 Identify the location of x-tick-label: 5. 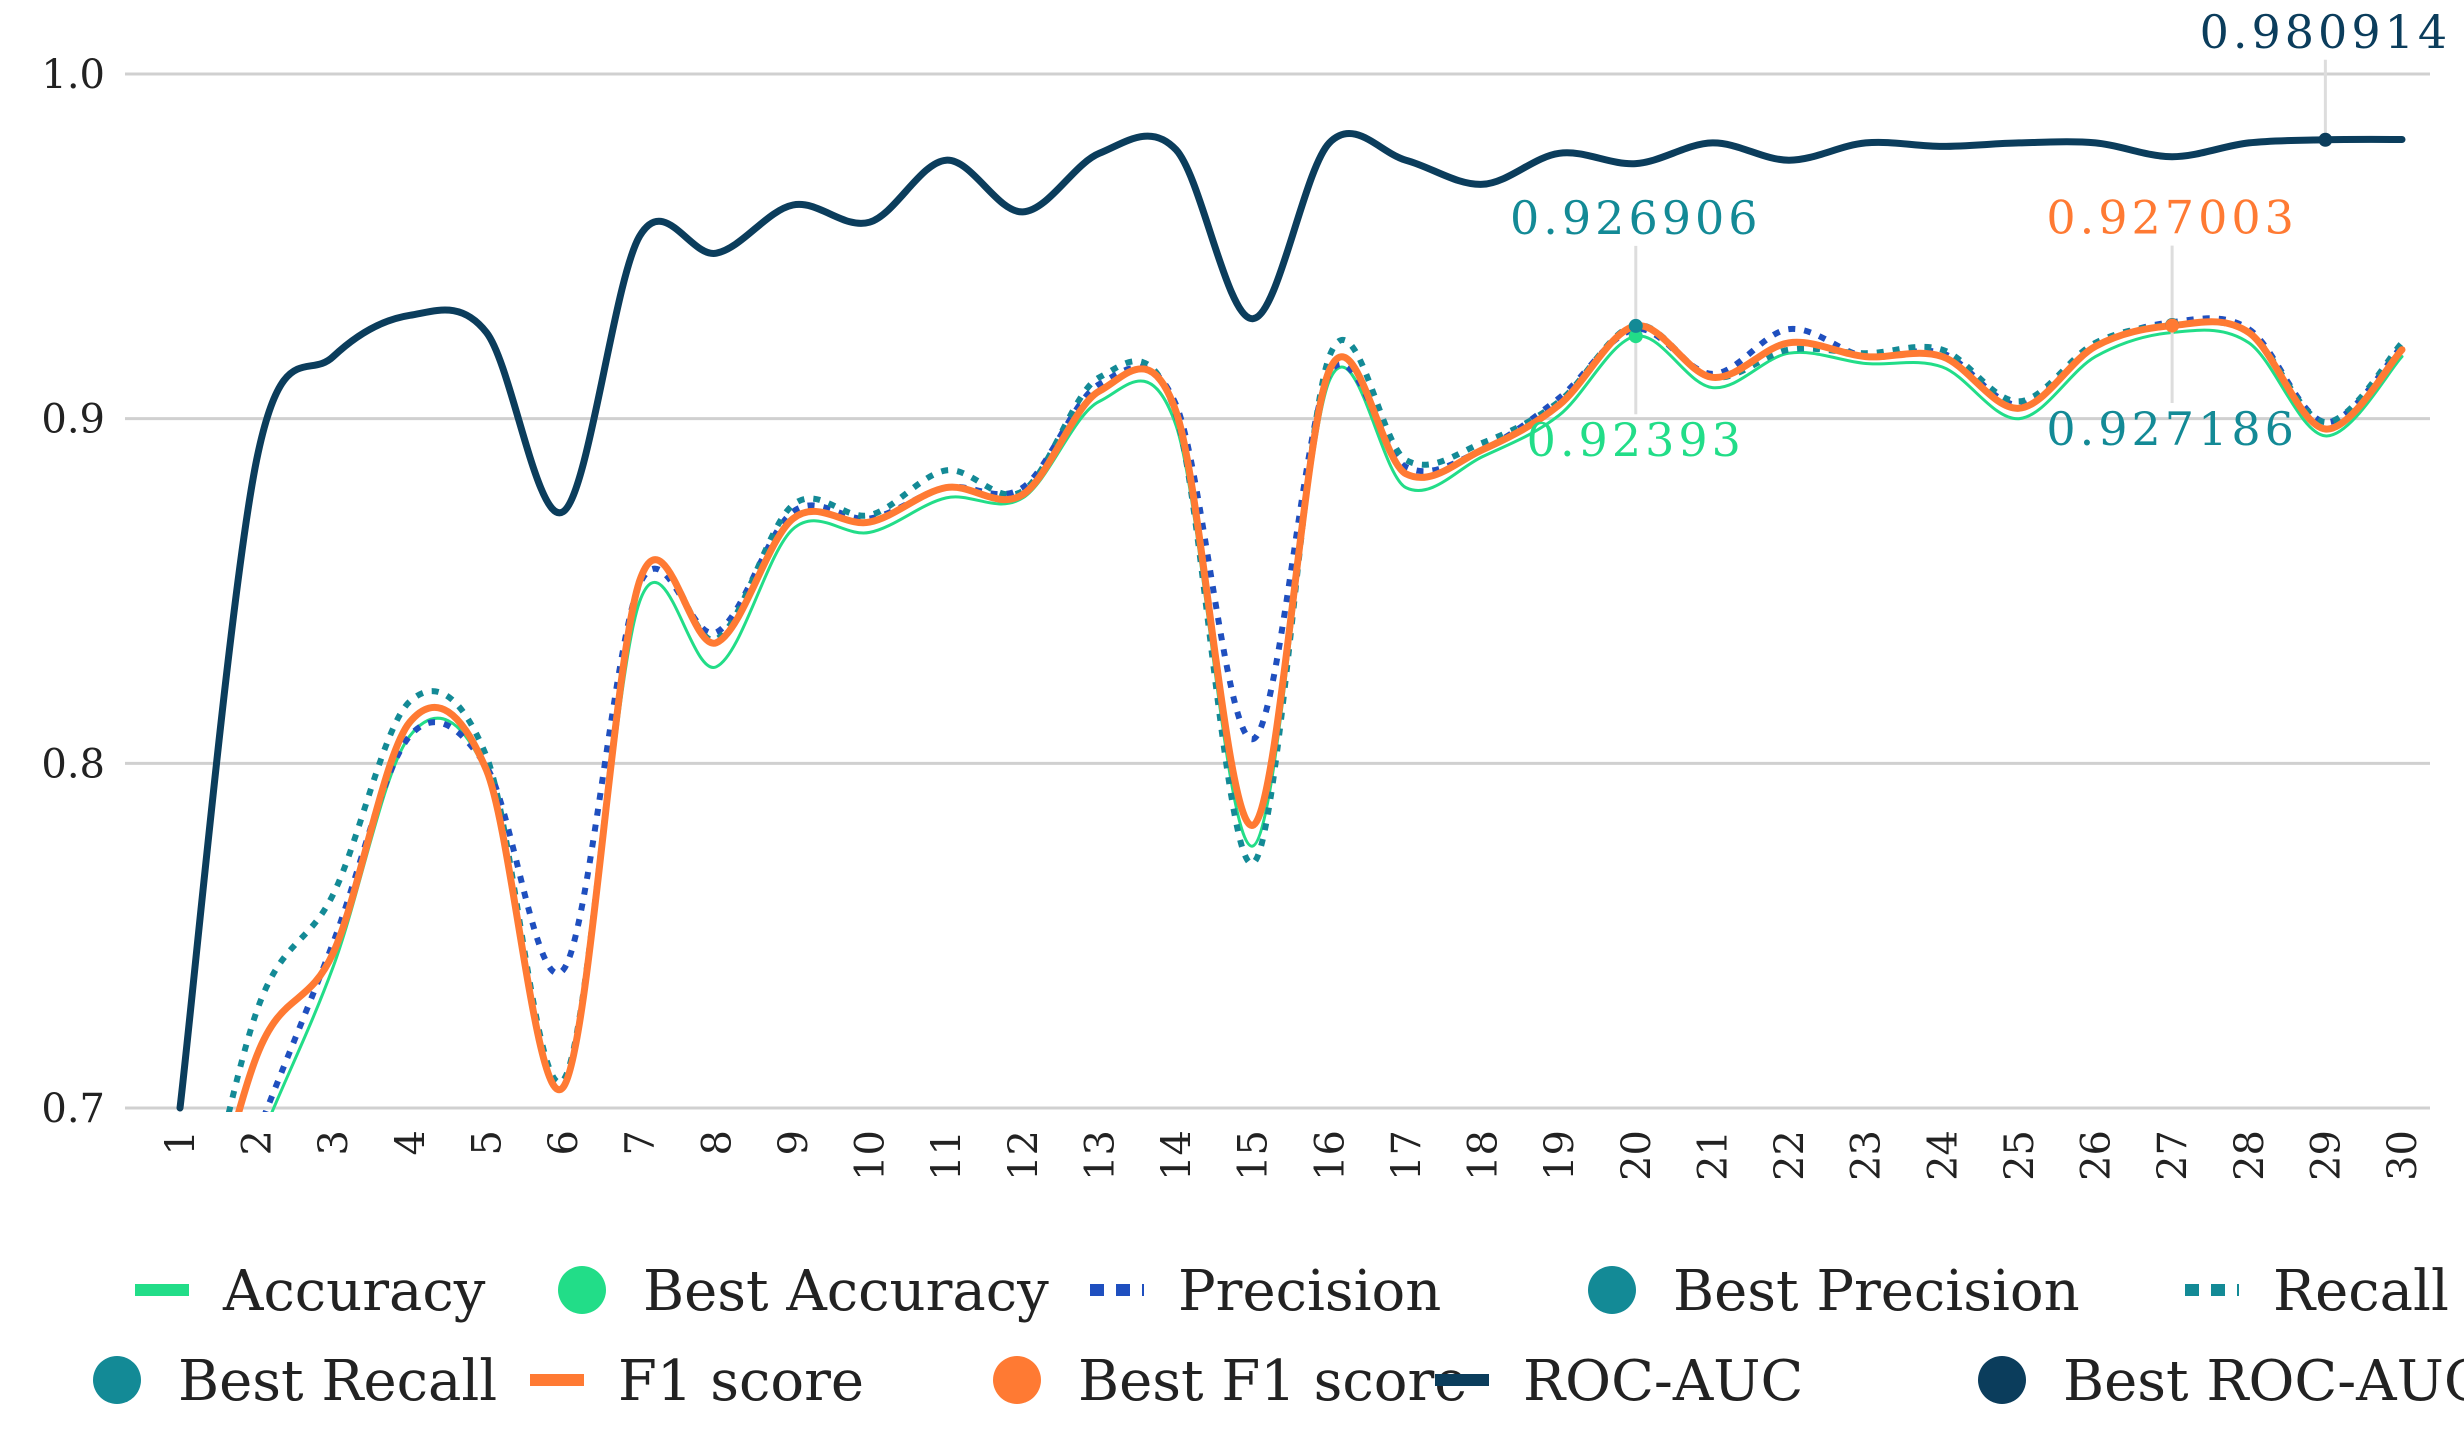
(487, 1142).